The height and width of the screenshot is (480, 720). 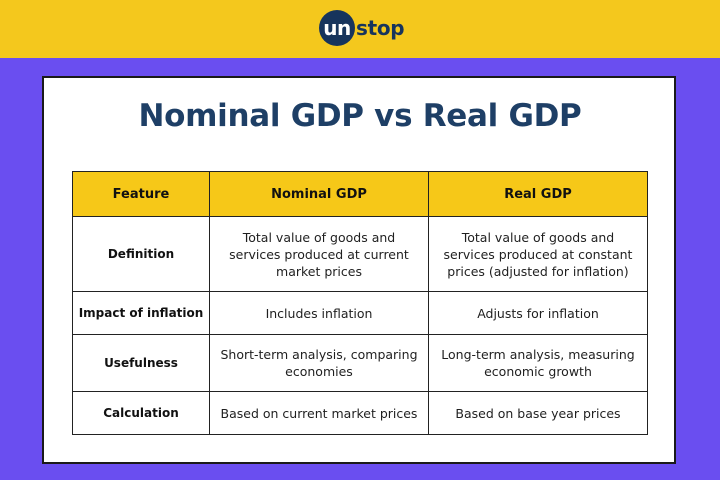 I want to click on nominal-cell: Includes inflation, so click(x=319, y=313).